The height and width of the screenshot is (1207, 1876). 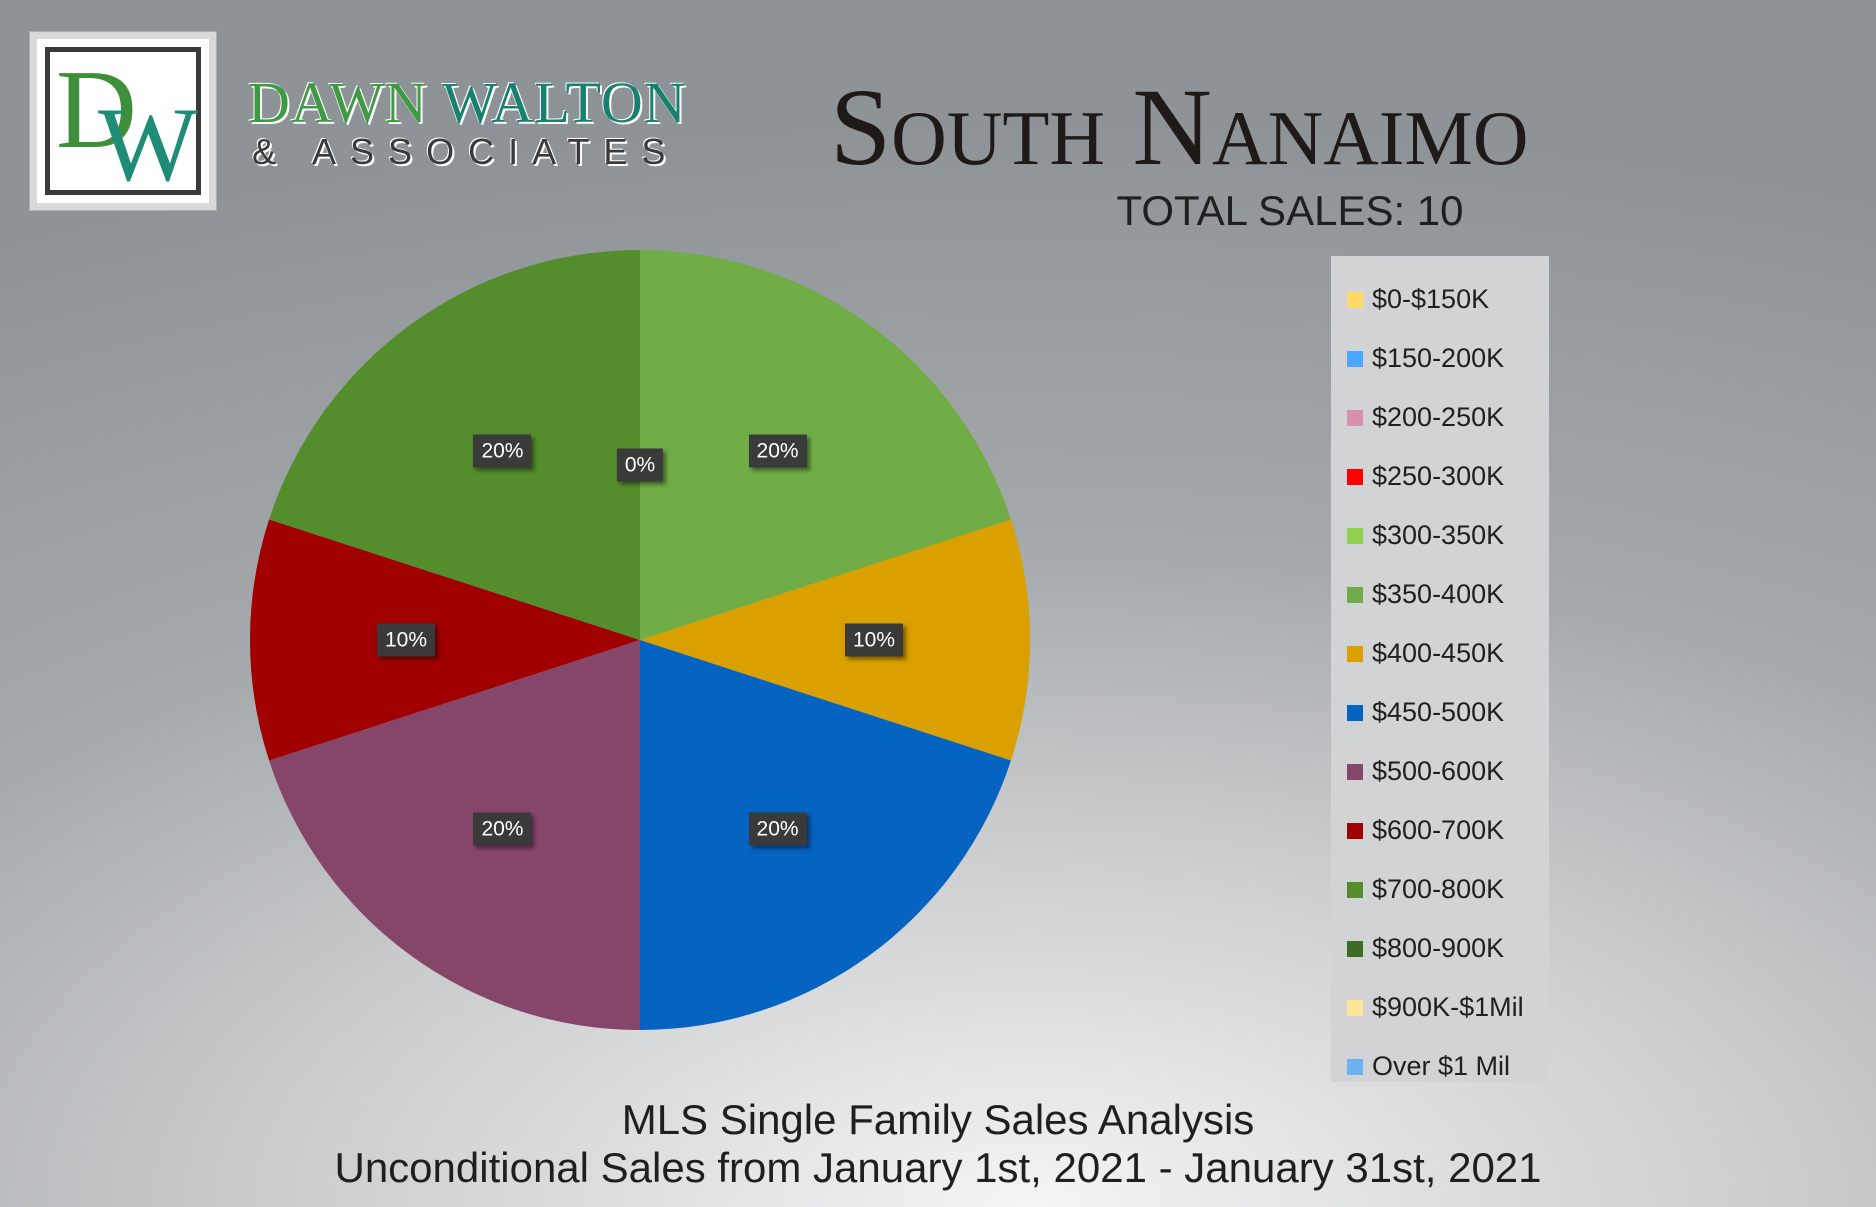 I want to click on legend-item: $200-250K, so click(x=1448, y=417).